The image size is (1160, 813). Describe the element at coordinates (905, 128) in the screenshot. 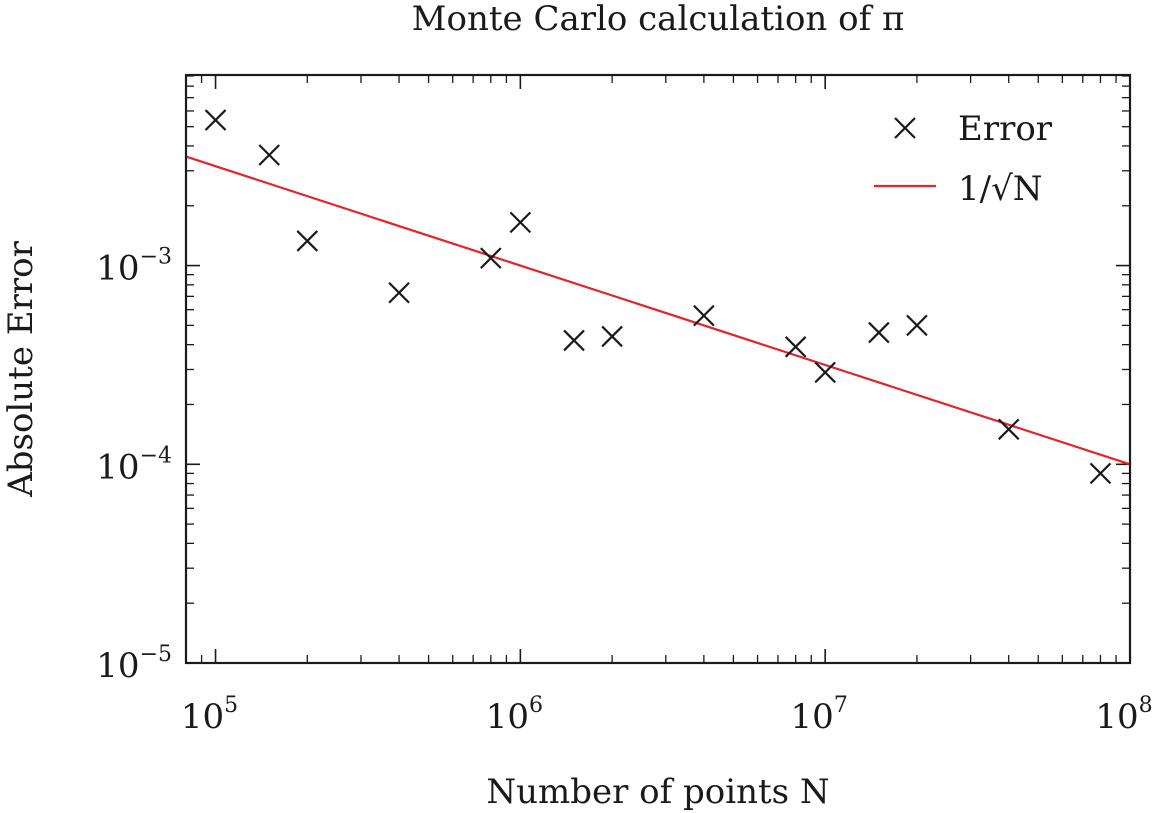

I see `legend-marker-error` at that location.